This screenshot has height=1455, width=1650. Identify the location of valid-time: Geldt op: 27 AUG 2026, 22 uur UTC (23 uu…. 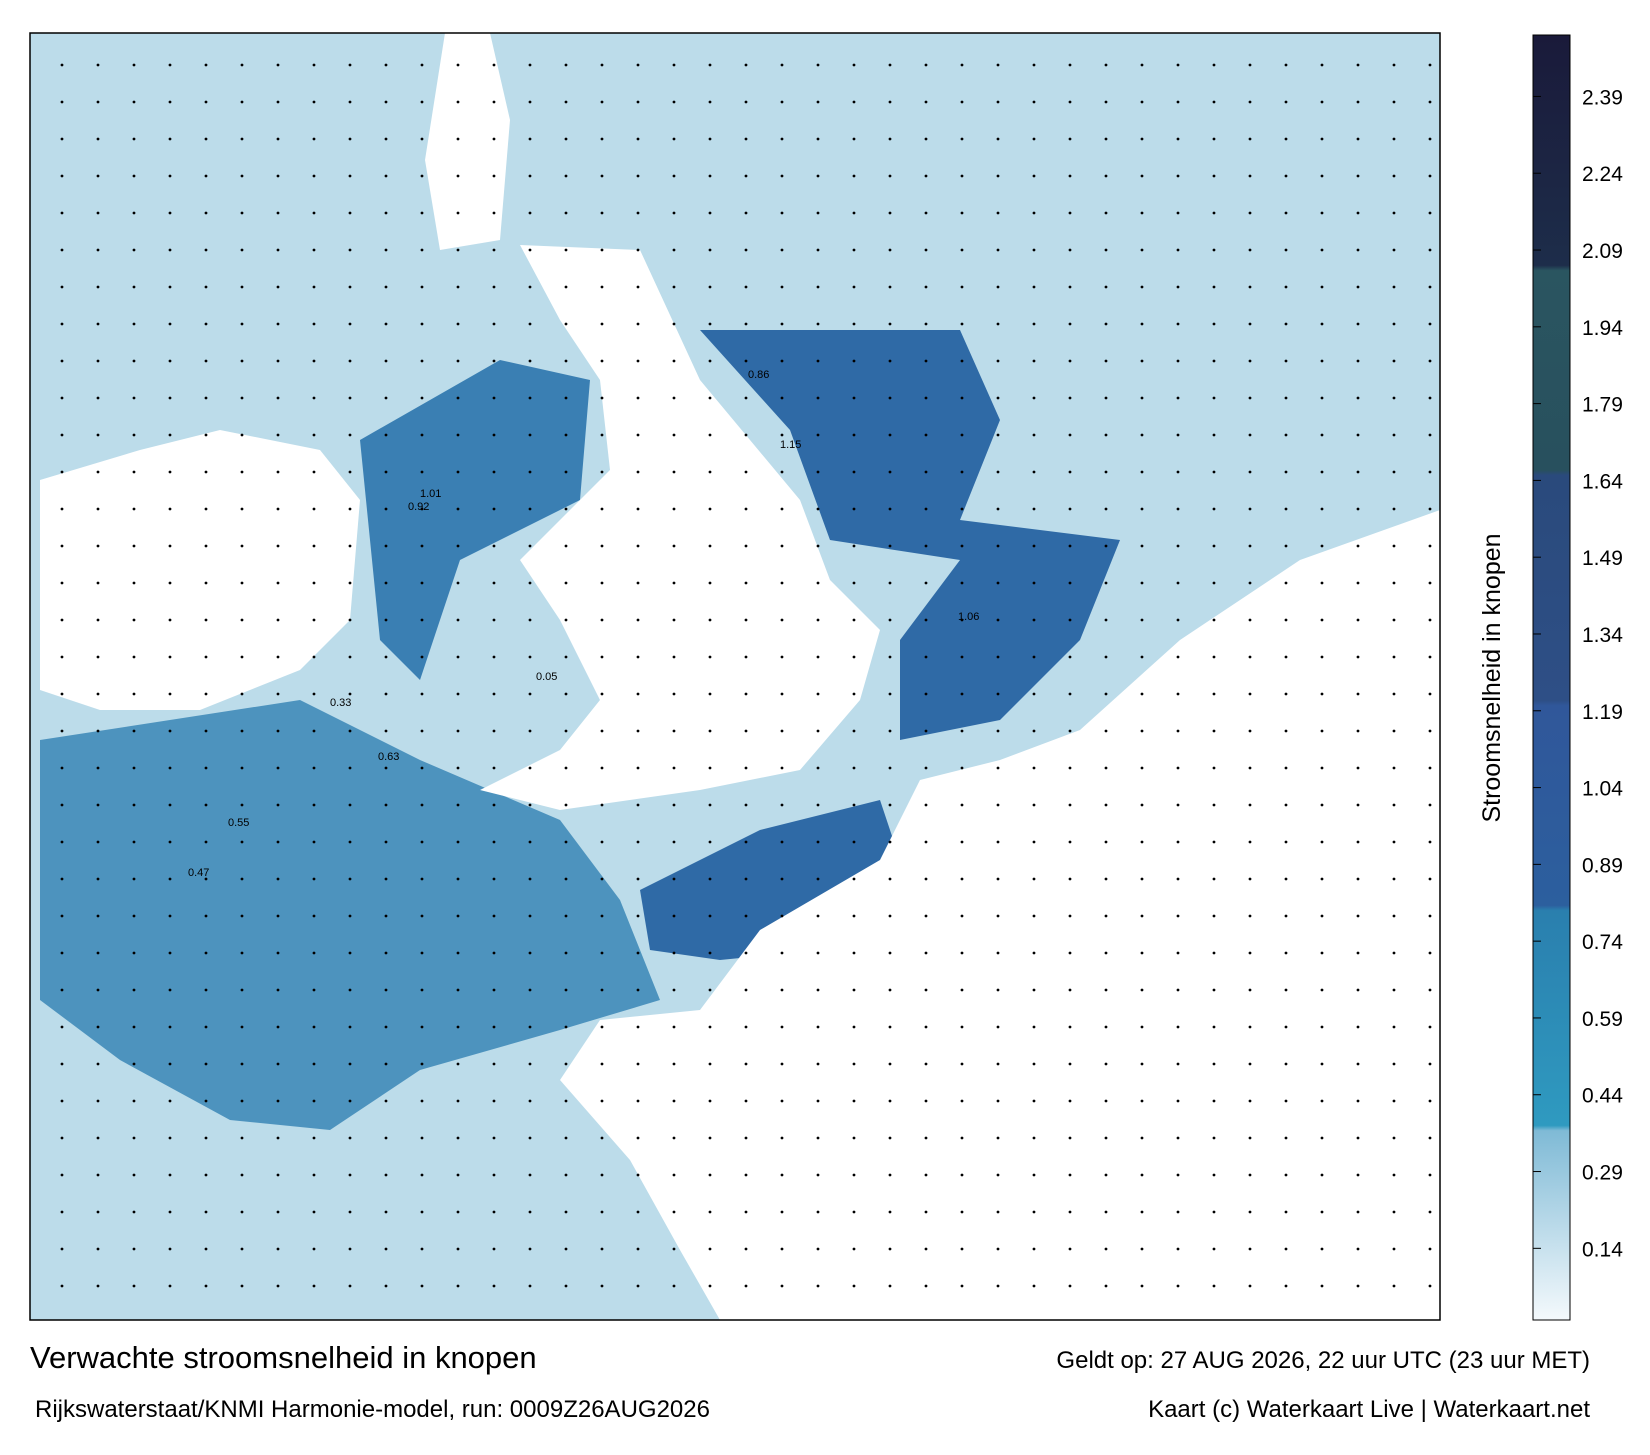
(1323, 1360).